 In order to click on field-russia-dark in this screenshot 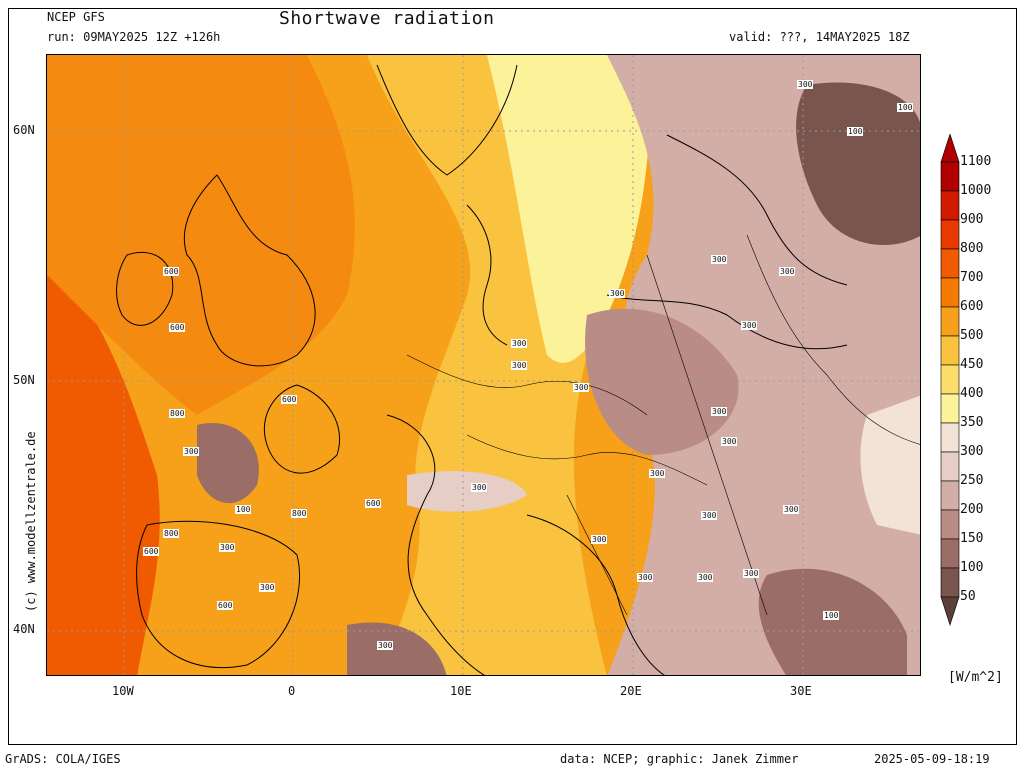, I will do `click(858, 164)`.